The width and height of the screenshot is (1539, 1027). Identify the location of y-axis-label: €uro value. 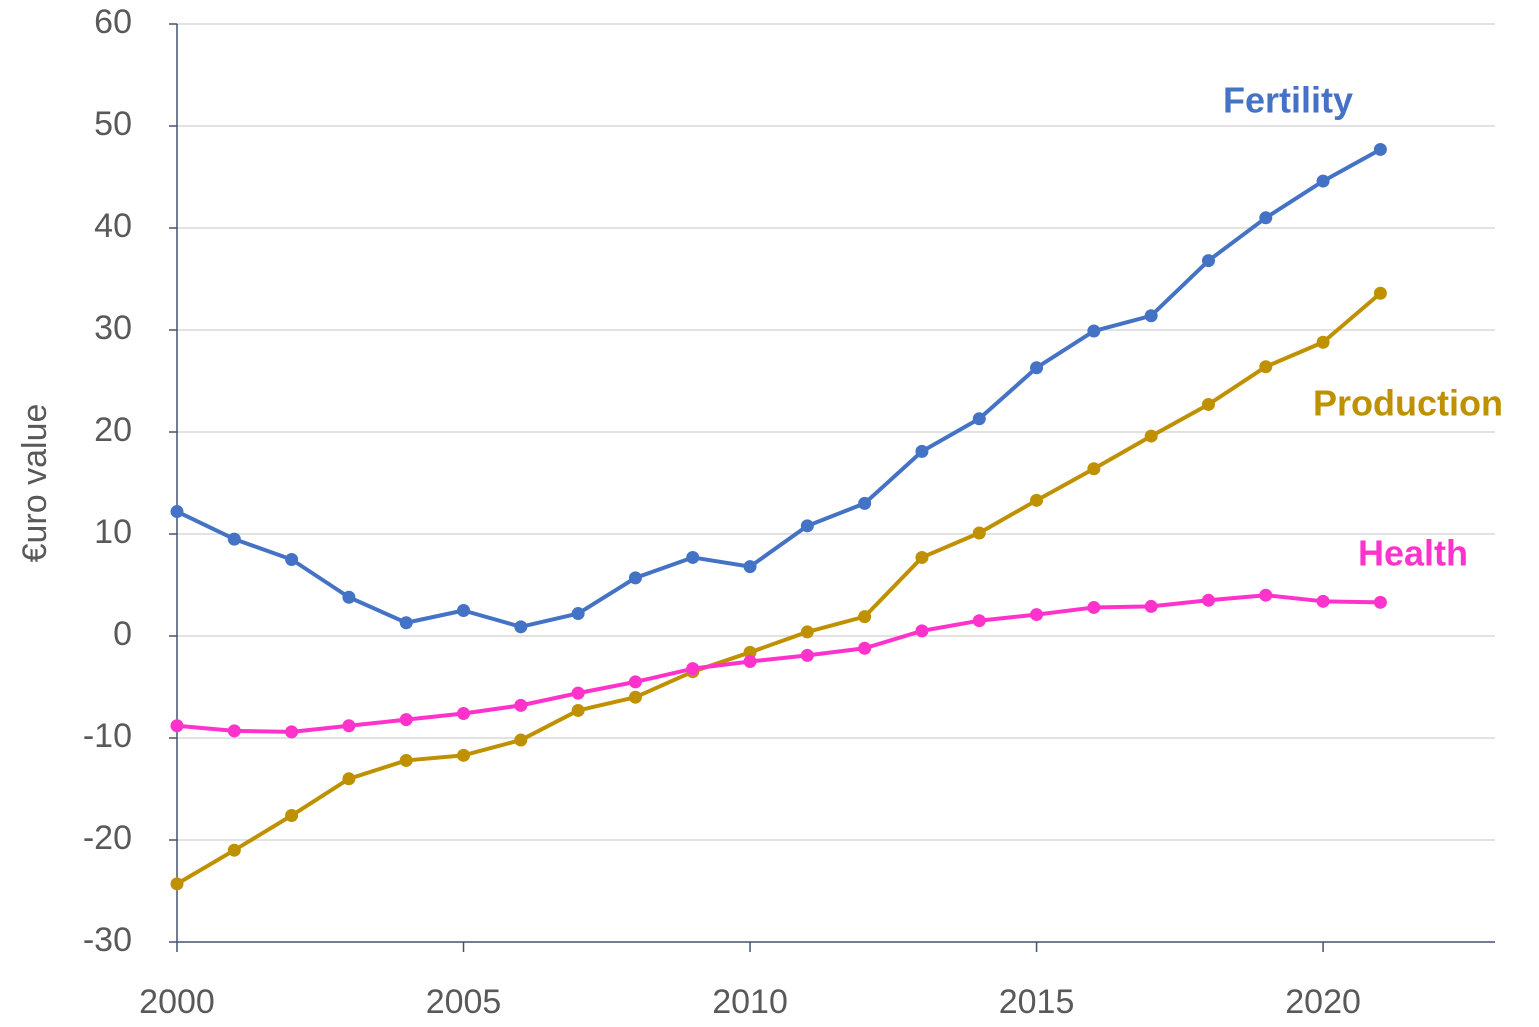
(35, 483).